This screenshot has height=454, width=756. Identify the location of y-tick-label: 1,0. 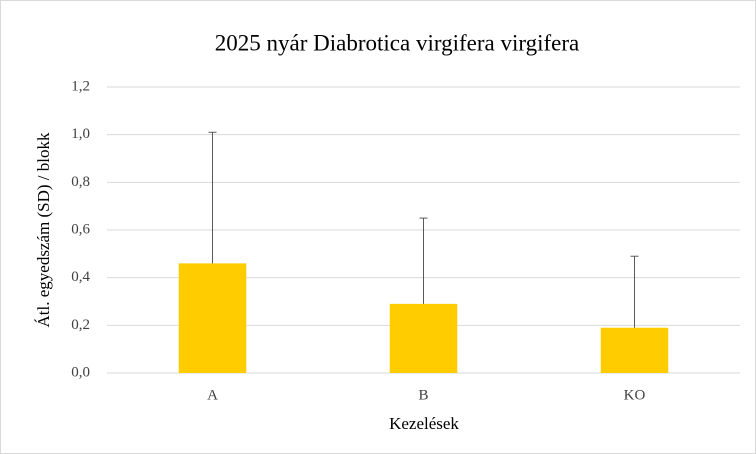
(80, 134).